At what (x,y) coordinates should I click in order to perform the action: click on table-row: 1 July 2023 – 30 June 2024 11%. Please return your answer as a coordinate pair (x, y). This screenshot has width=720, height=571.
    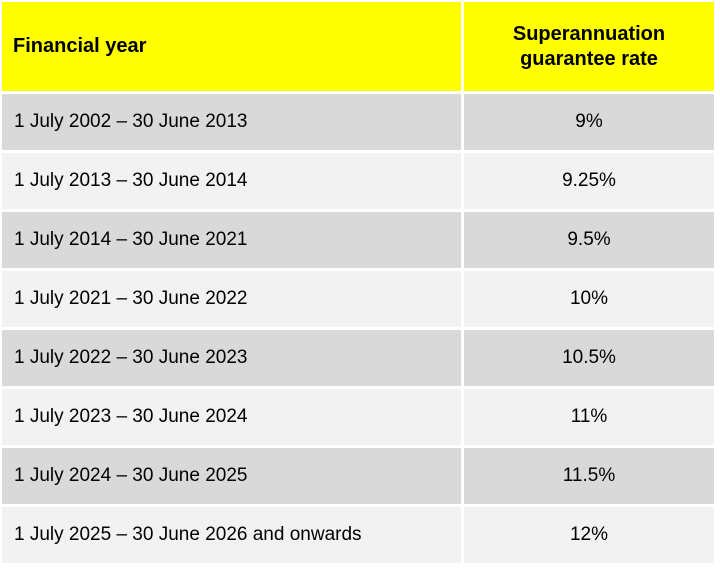
    Looking at the image, I should click on (358, 417).